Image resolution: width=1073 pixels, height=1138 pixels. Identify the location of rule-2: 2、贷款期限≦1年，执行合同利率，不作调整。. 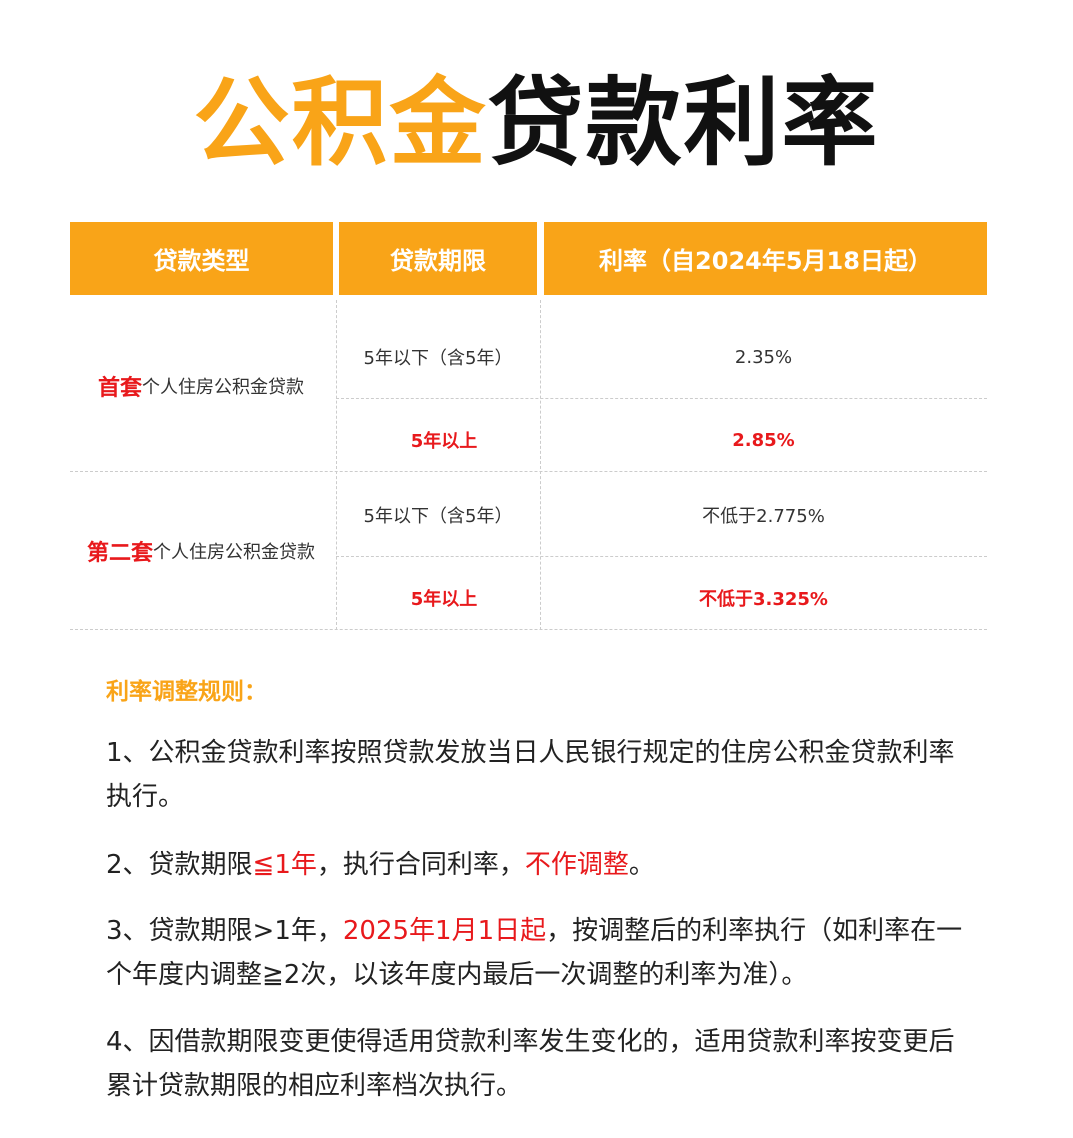
(541, 865).